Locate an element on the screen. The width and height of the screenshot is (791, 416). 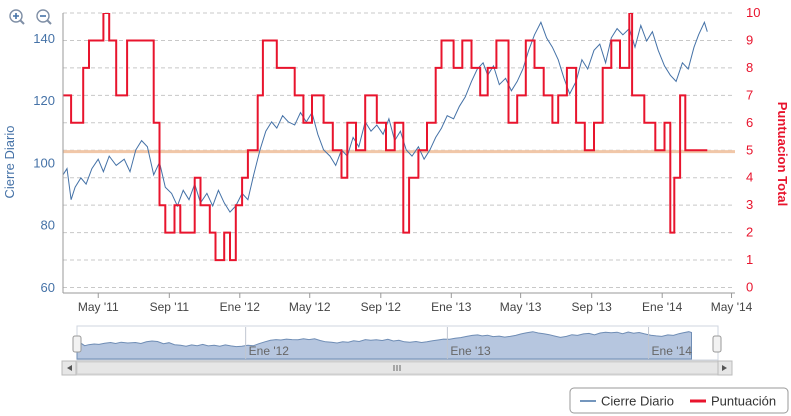
legend-label-close: Cierre Diario is located at coordinates (637, 401).